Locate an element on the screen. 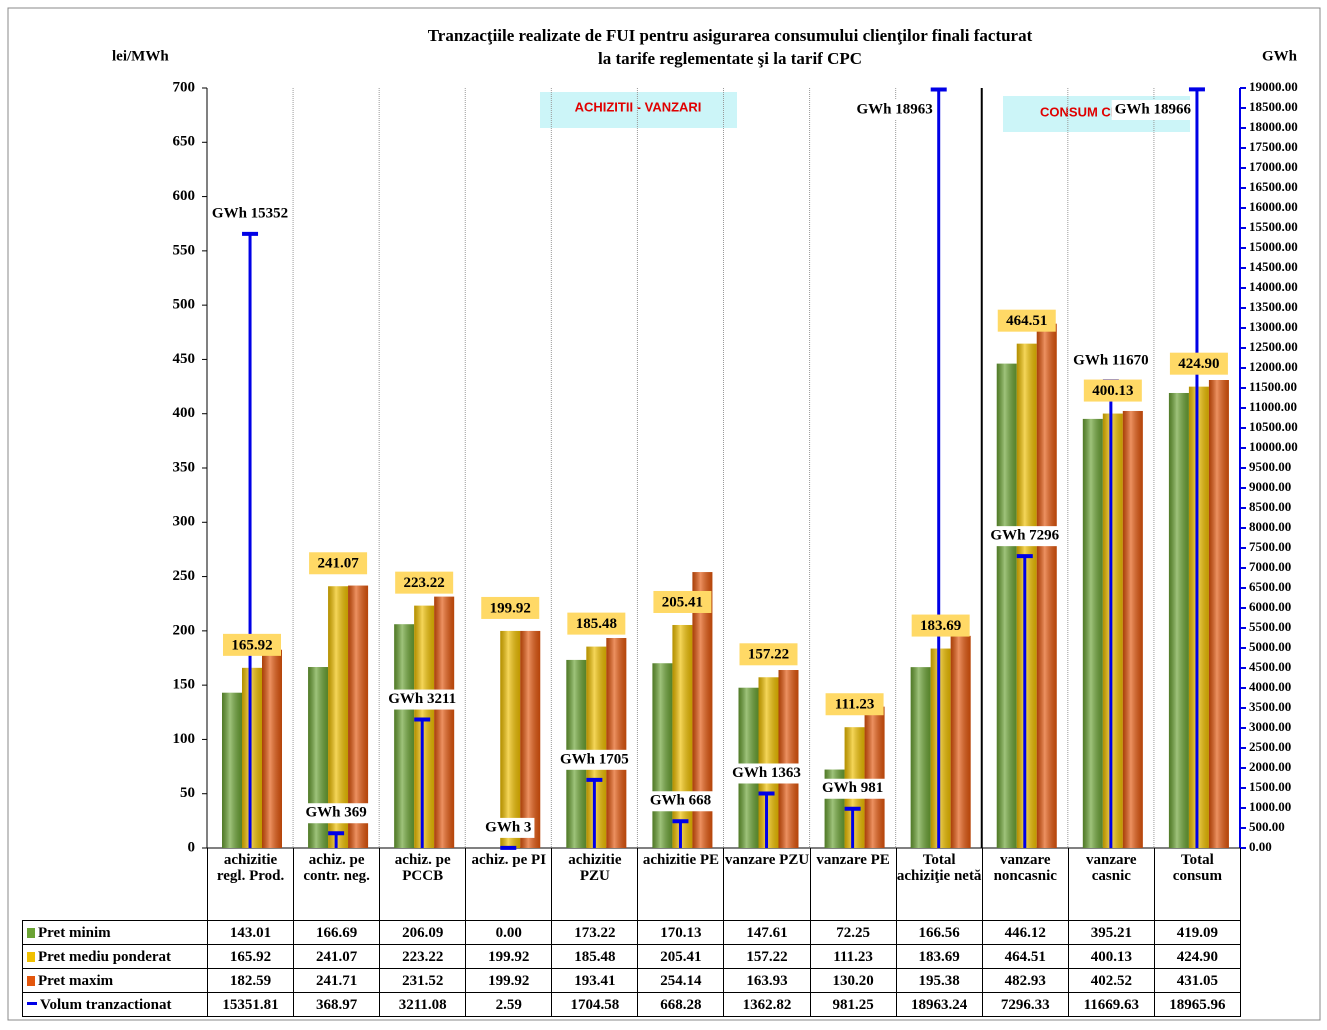 The width and height of the screenshot is (1327, 1030). y-tick-label: 50 is located at coordinates (187, 793).